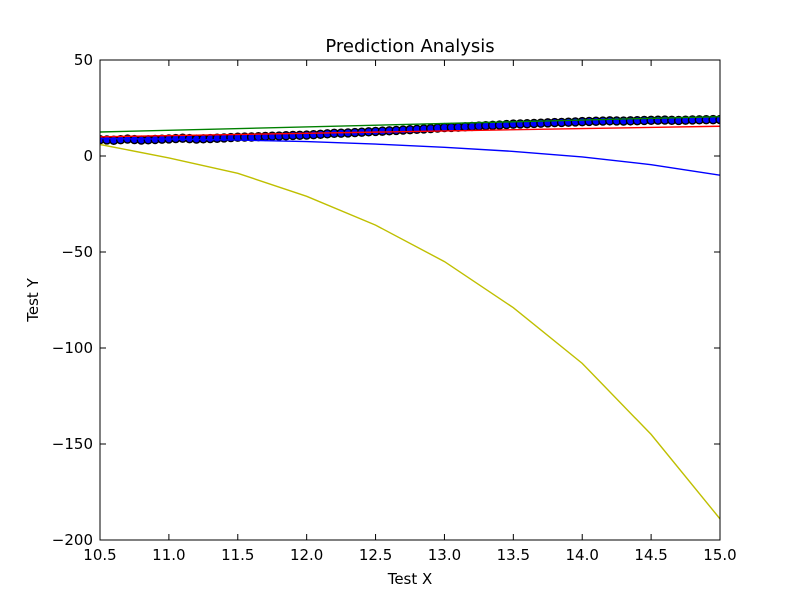 This screenshot has height=604, width=800. What do you see at coordinates (77, 252) in the screenshot?
I see `y-tick-label: −50` at bounding box center [77, 252].